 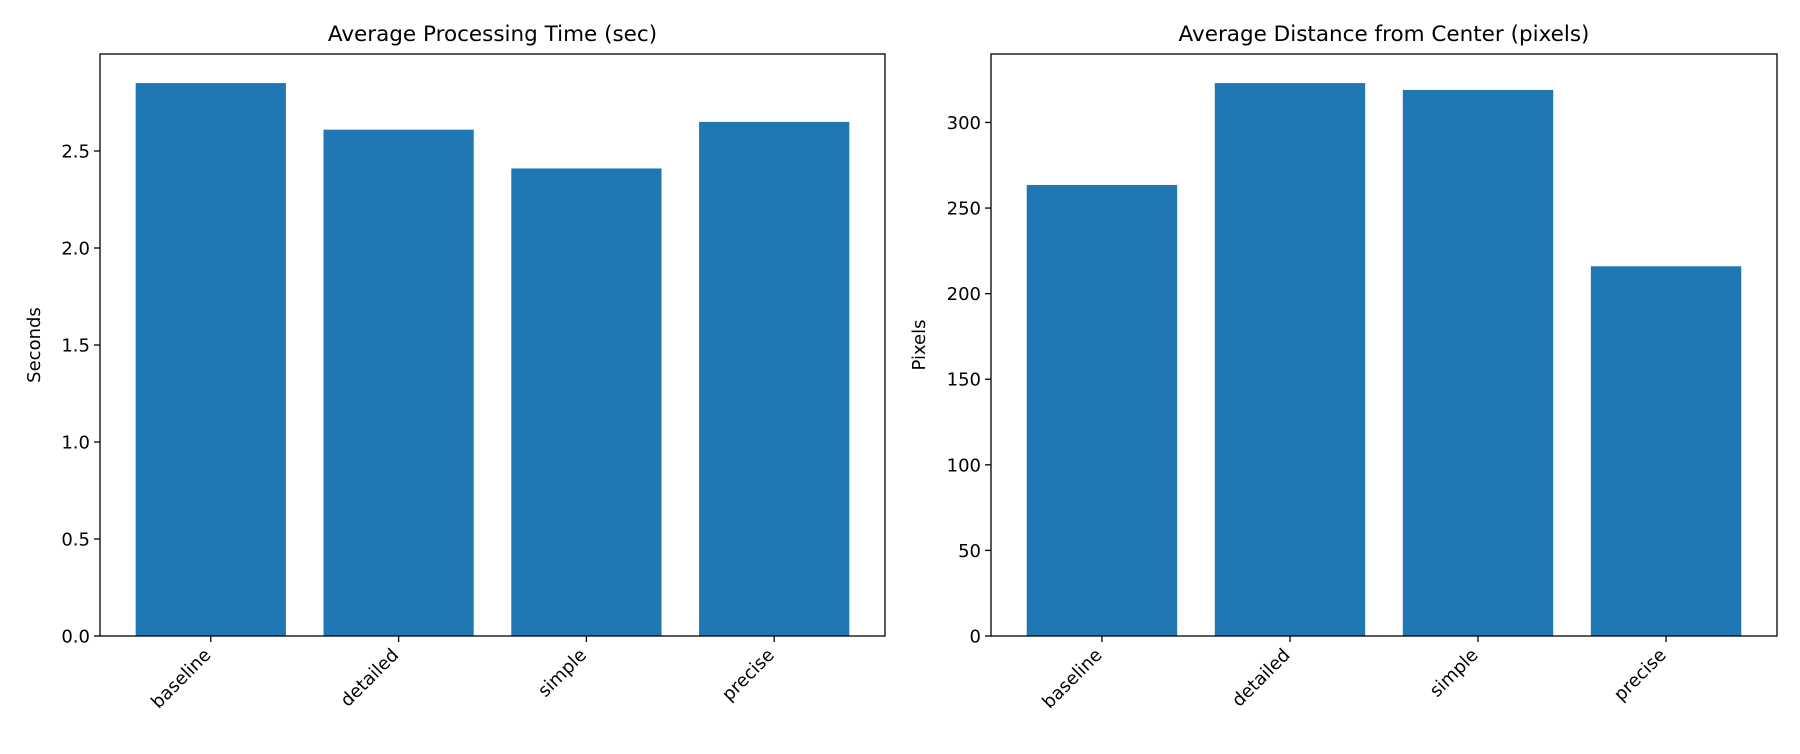 What do you see at coordinates (969, 551) in the screenshot?
I see `y-tick-label: 50` at bounding box center [969, 551].